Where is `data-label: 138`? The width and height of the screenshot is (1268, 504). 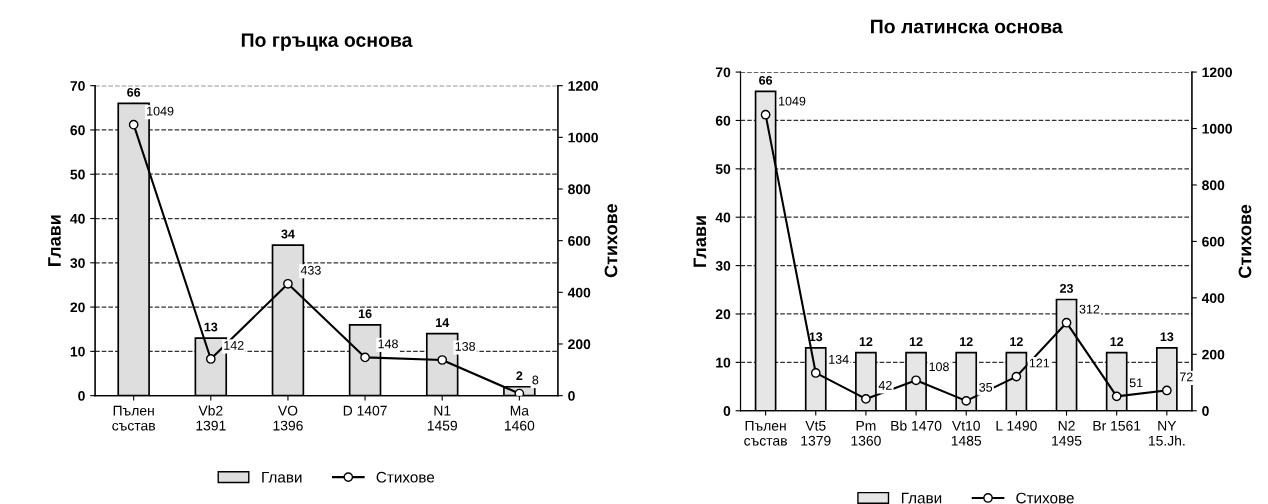
data-label: 138 is located at coordinates (465, 346).